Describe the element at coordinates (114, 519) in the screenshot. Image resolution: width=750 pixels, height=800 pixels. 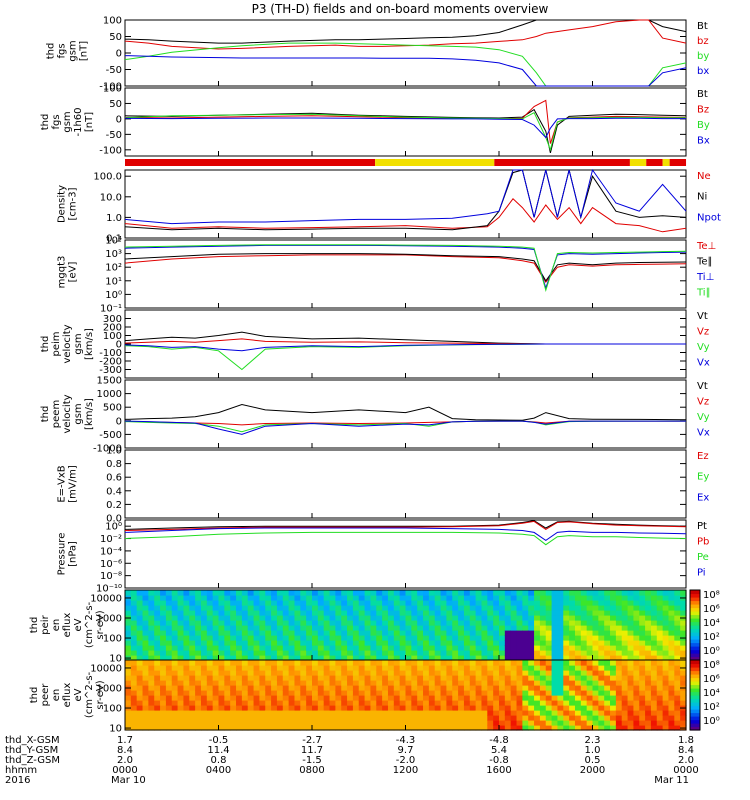
I see `y-tick-label: 0.0` at that location.